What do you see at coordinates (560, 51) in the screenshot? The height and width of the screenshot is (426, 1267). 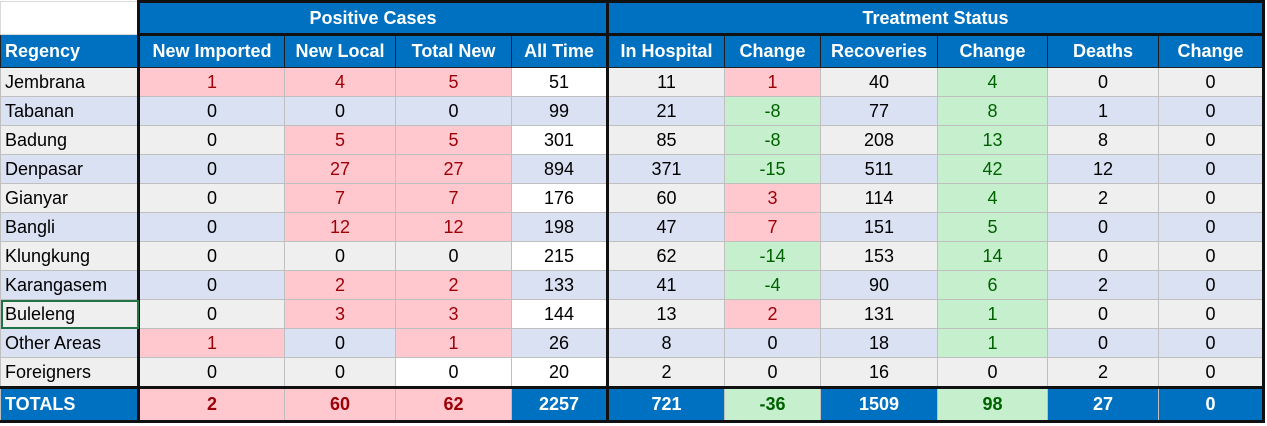 I see `column-header: All Time` at bounding box center [560, 51].